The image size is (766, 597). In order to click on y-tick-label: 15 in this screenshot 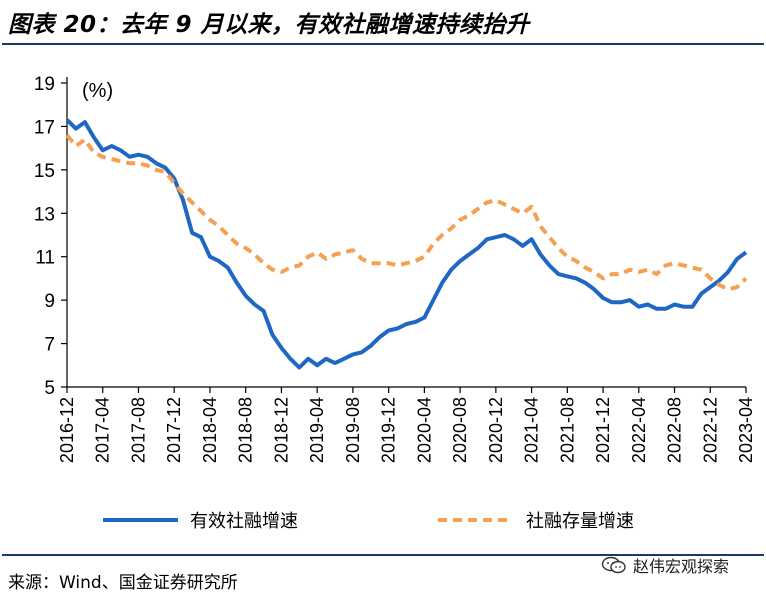, I will do `click(44, 171)`.